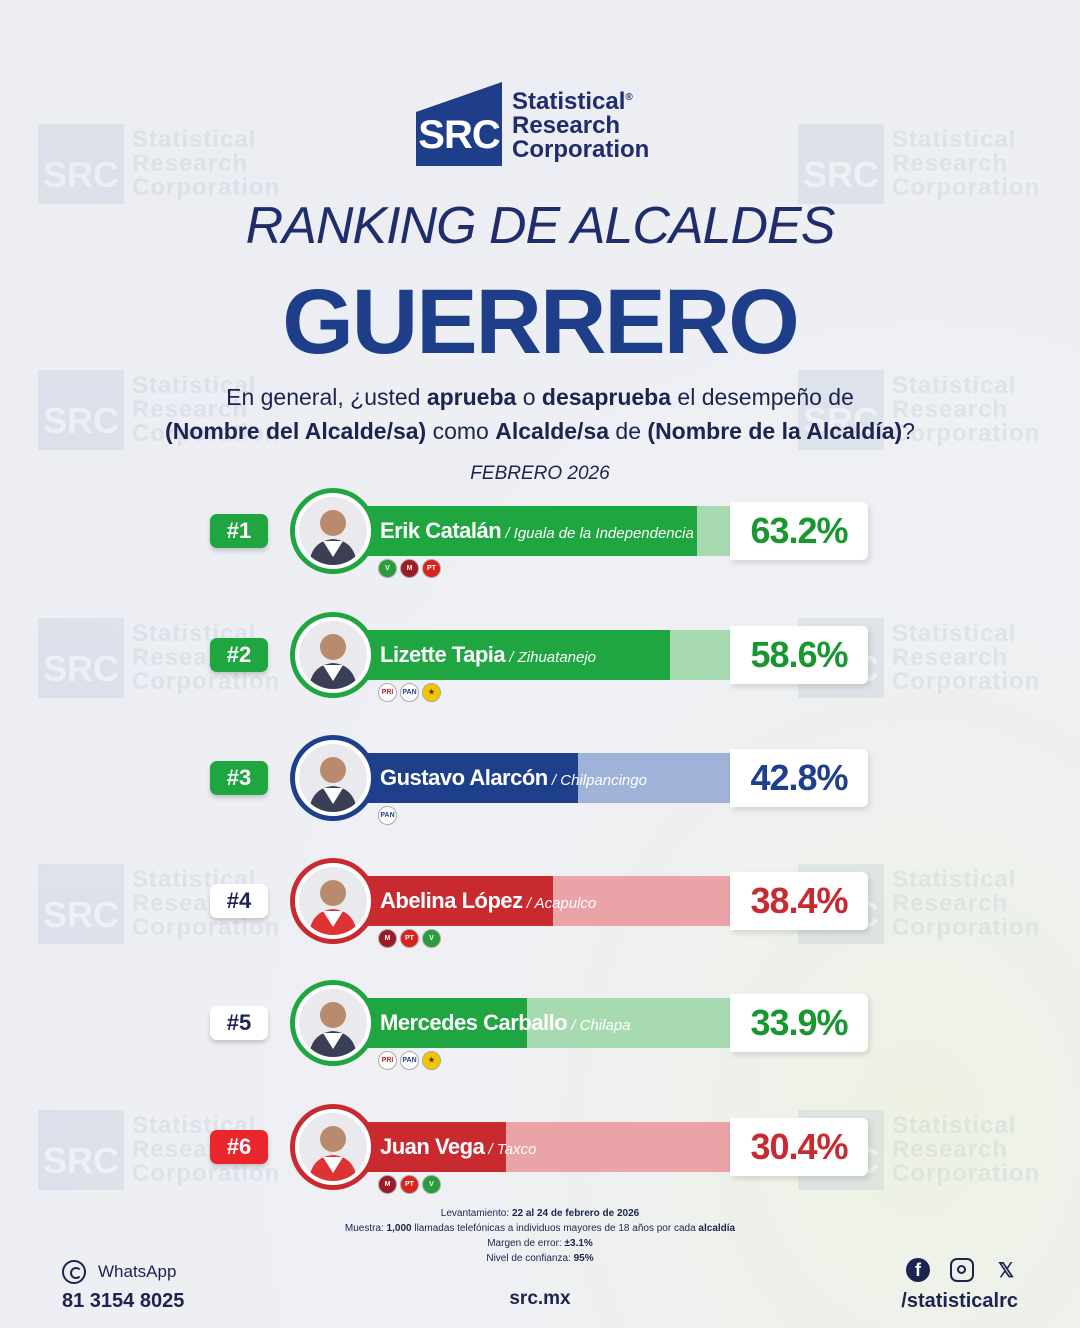  What do you see at coordinates (459, 135) in the screenshot?
I see `logo-mark-text: SRC` at bounding box center [459, 135].